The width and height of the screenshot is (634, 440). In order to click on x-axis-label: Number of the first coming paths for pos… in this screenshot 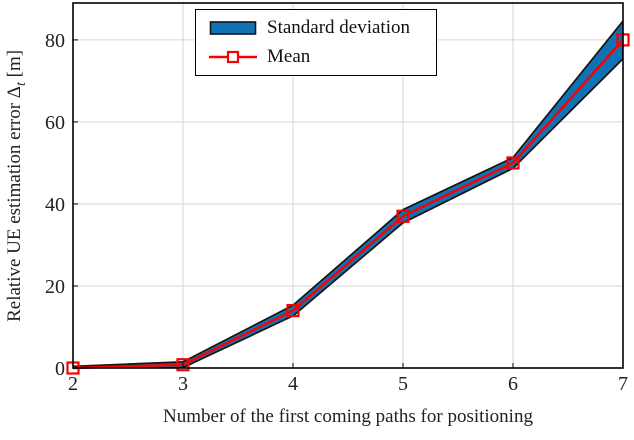, I will do `click(348, 416)`.